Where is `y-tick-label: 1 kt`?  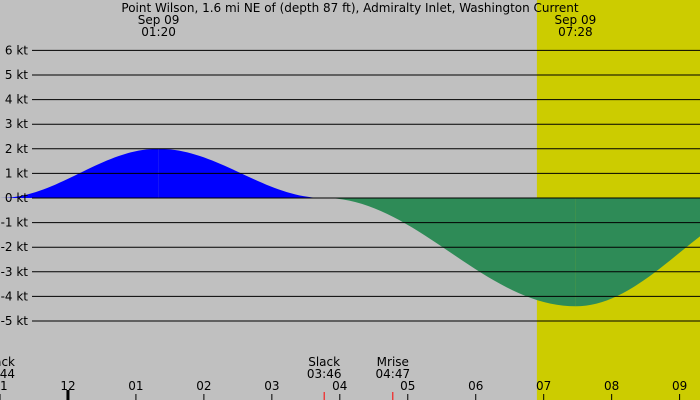
y-tick-label: 1 kt is located at coordinates (16, 173).